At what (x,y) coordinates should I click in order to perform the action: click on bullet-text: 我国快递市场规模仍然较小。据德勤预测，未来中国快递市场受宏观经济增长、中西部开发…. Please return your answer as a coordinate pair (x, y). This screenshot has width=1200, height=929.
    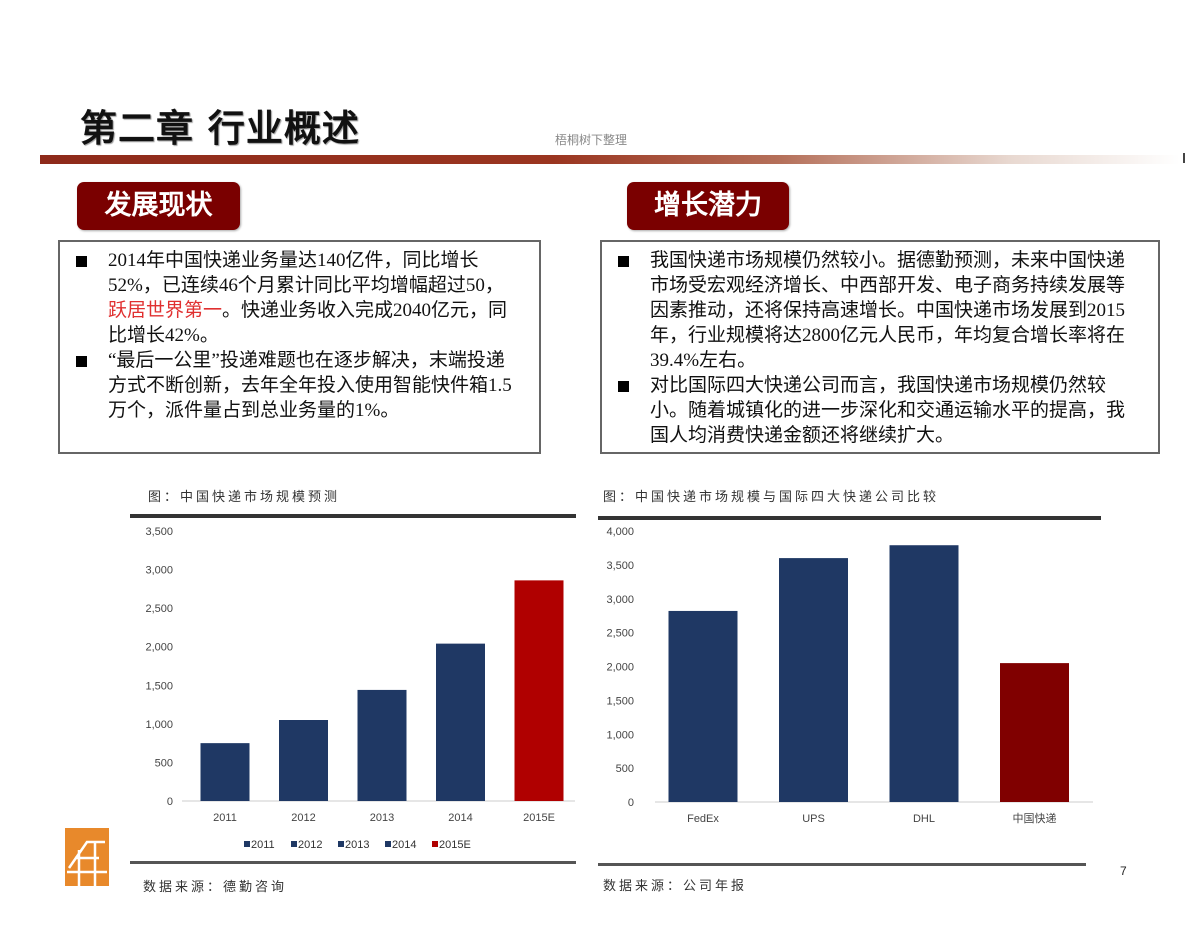
    Looking at the image, I should click on (888, 310).